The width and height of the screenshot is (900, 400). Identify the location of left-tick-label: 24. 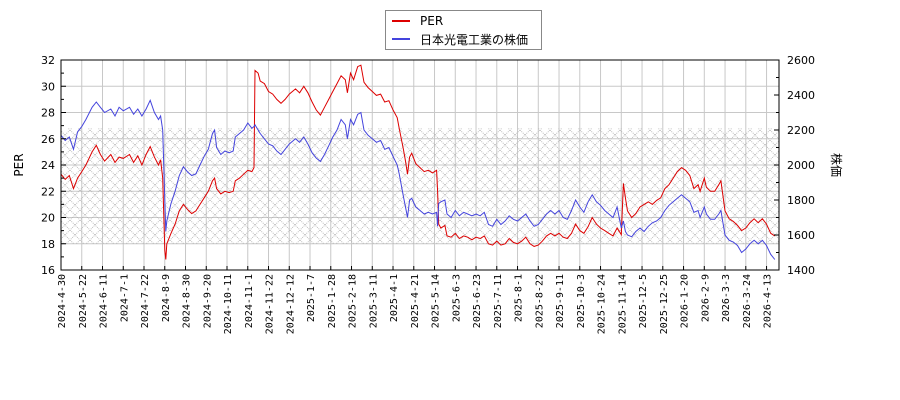
(48, 165).